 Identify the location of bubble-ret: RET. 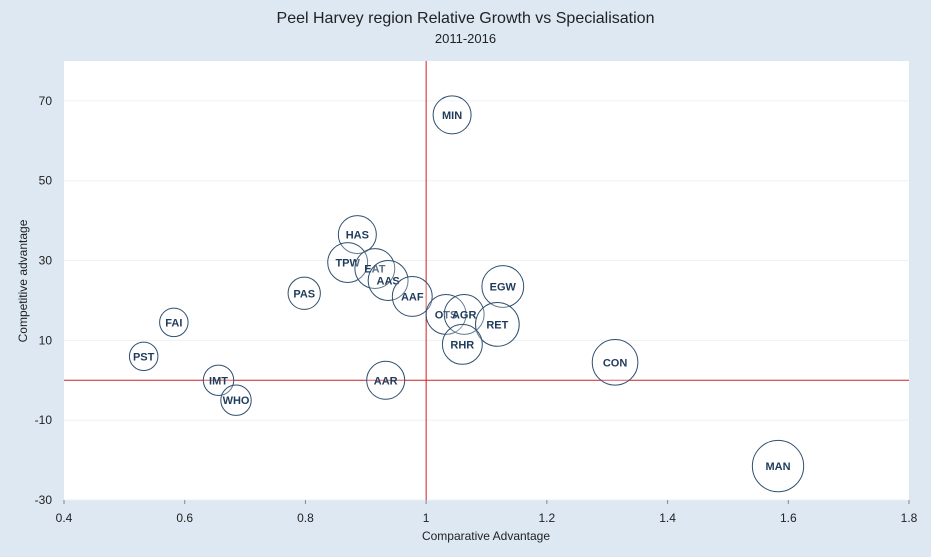
(497, 324).